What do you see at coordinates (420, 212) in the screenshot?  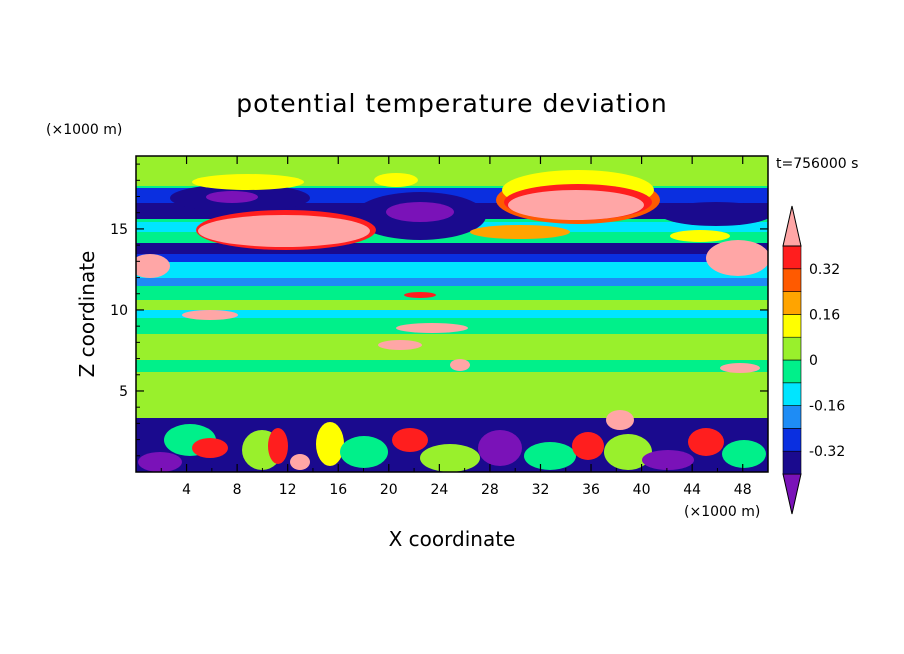 I see `blob-purple-center` at bounding box center [420, 212].